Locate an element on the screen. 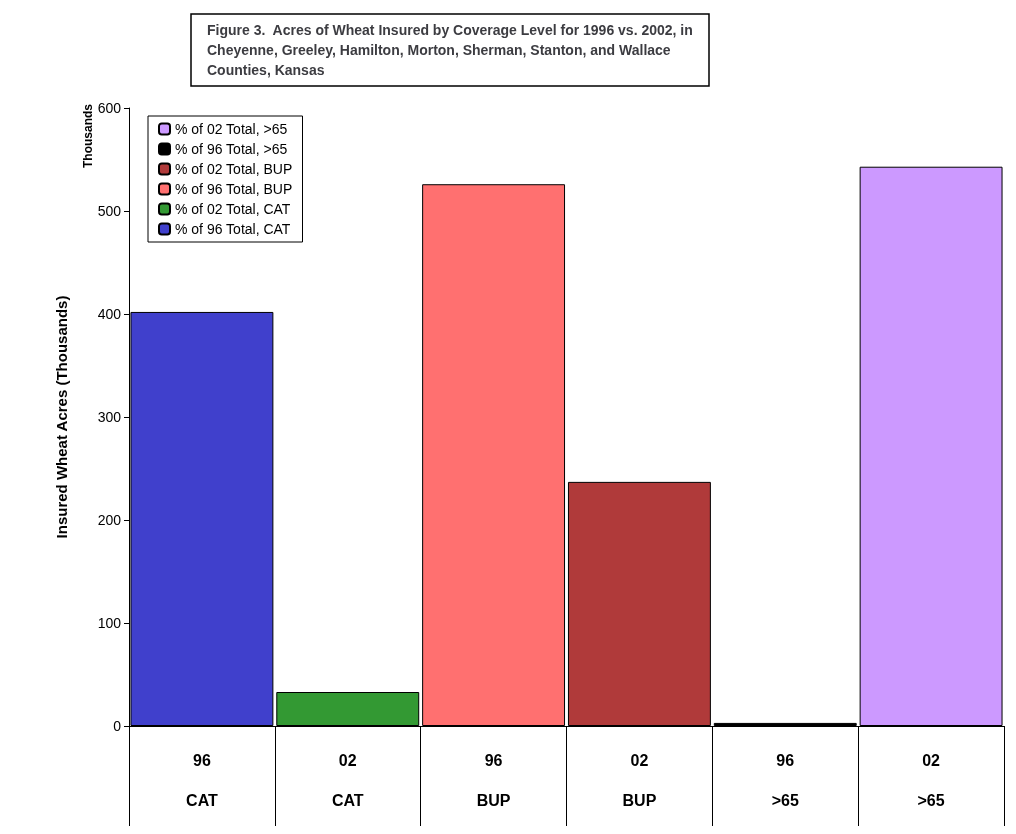  category-label: 02 BUP is located at coordinates (639, 780).